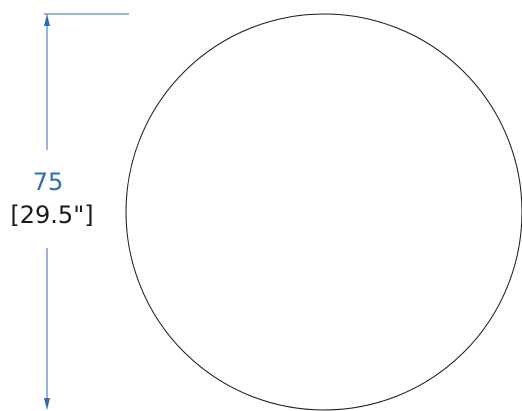 The height and width of the screenshot is (411, 522). What do you see at coordinates (48, 182) in the screenshot?
I see `dimension-value-mm: 75` at bounding box center [48, 182].